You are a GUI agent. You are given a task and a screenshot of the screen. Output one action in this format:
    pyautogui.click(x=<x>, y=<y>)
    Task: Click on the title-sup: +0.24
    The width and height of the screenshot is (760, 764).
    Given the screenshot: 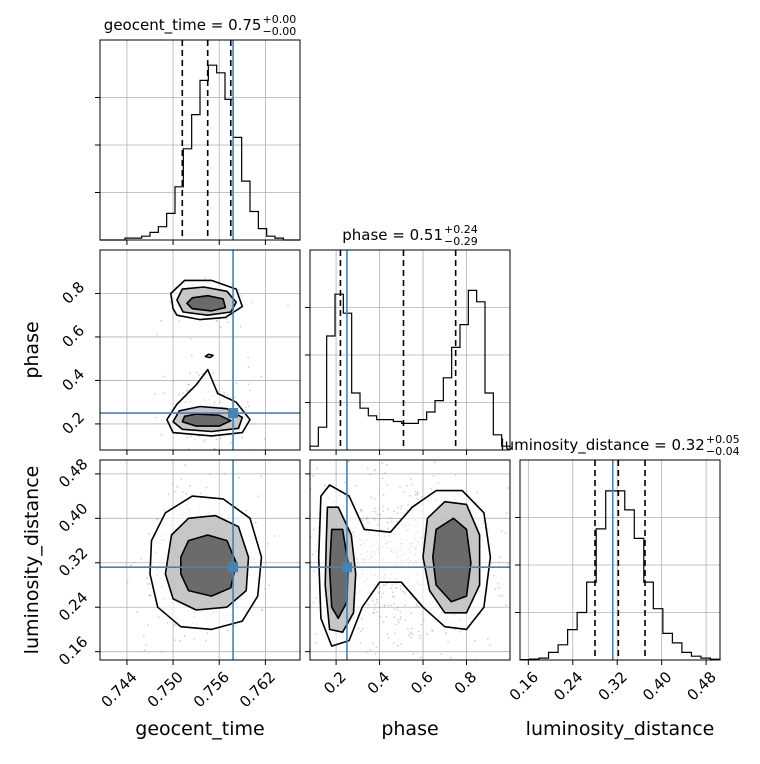 What is the action you would take?
    pyautogui.click(x=461, y=229)
    